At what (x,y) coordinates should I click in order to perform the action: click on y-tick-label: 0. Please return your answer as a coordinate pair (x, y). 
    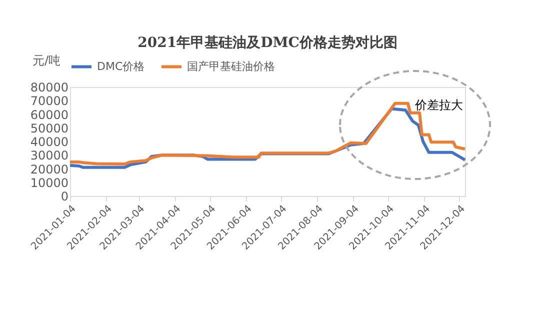
    Looking at the image, I should click on (64, 197).